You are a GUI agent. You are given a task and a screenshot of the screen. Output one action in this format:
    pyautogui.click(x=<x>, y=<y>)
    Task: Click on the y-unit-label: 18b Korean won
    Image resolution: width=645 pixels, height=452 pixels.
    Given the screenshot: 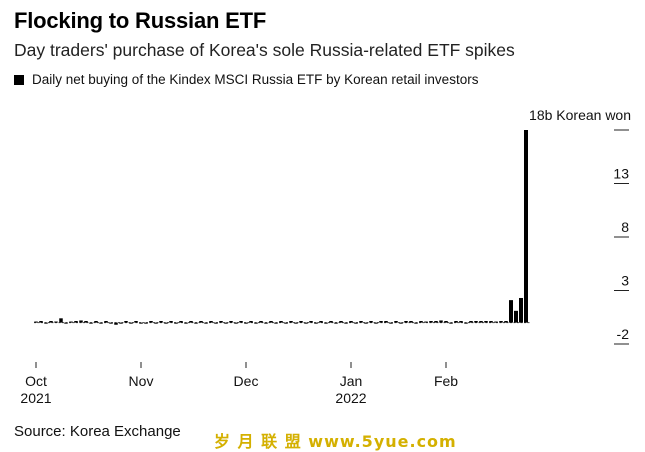 What is the action you would take?
    pyautogui.click(x=580, y=115)
    